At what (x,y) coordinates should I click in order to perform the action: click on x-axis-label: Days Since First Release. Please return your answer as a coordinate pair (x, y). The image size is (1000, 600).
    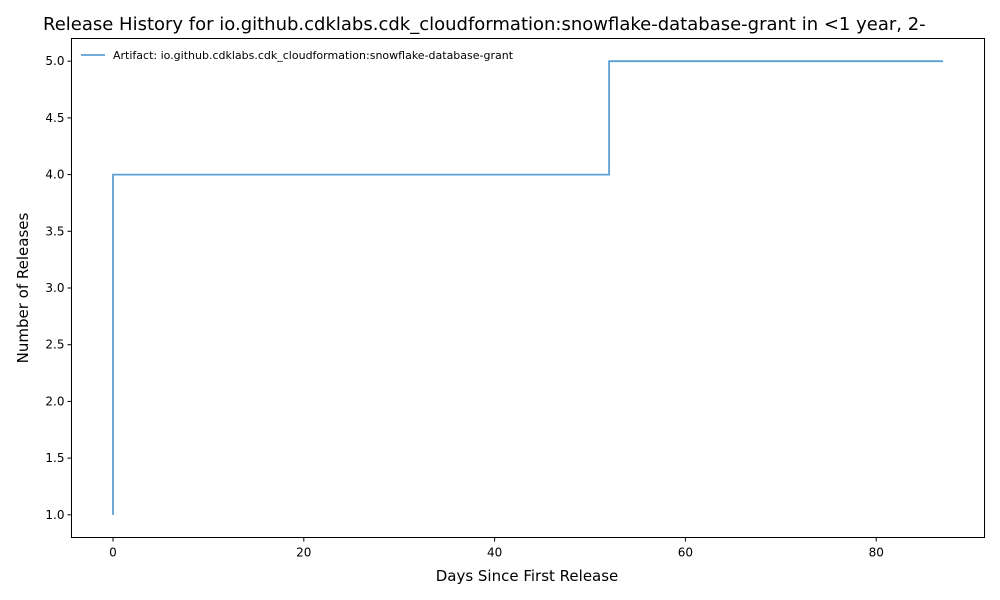
    Looking at the image, I should click on (527, 576).